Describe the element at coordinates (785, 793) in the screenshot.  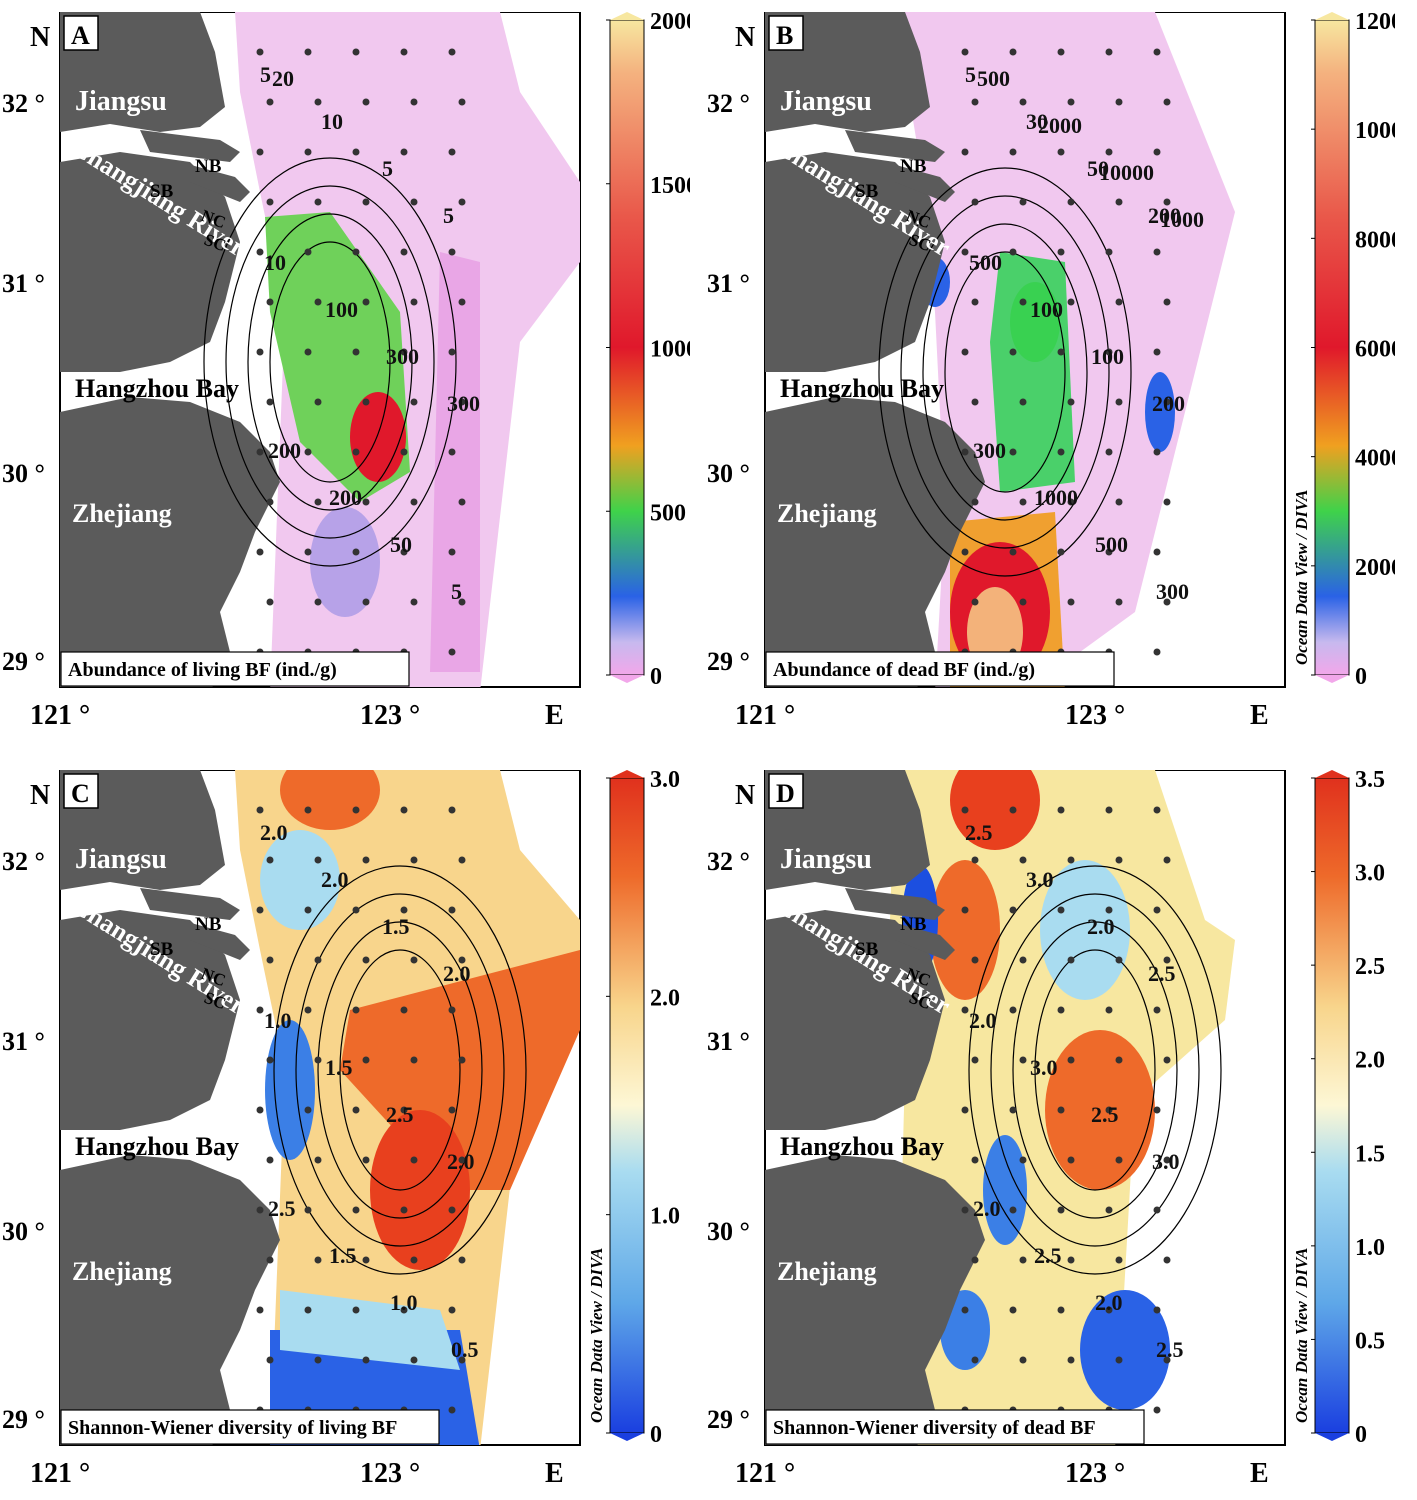
I see `panel-letter-text: D` at that location.